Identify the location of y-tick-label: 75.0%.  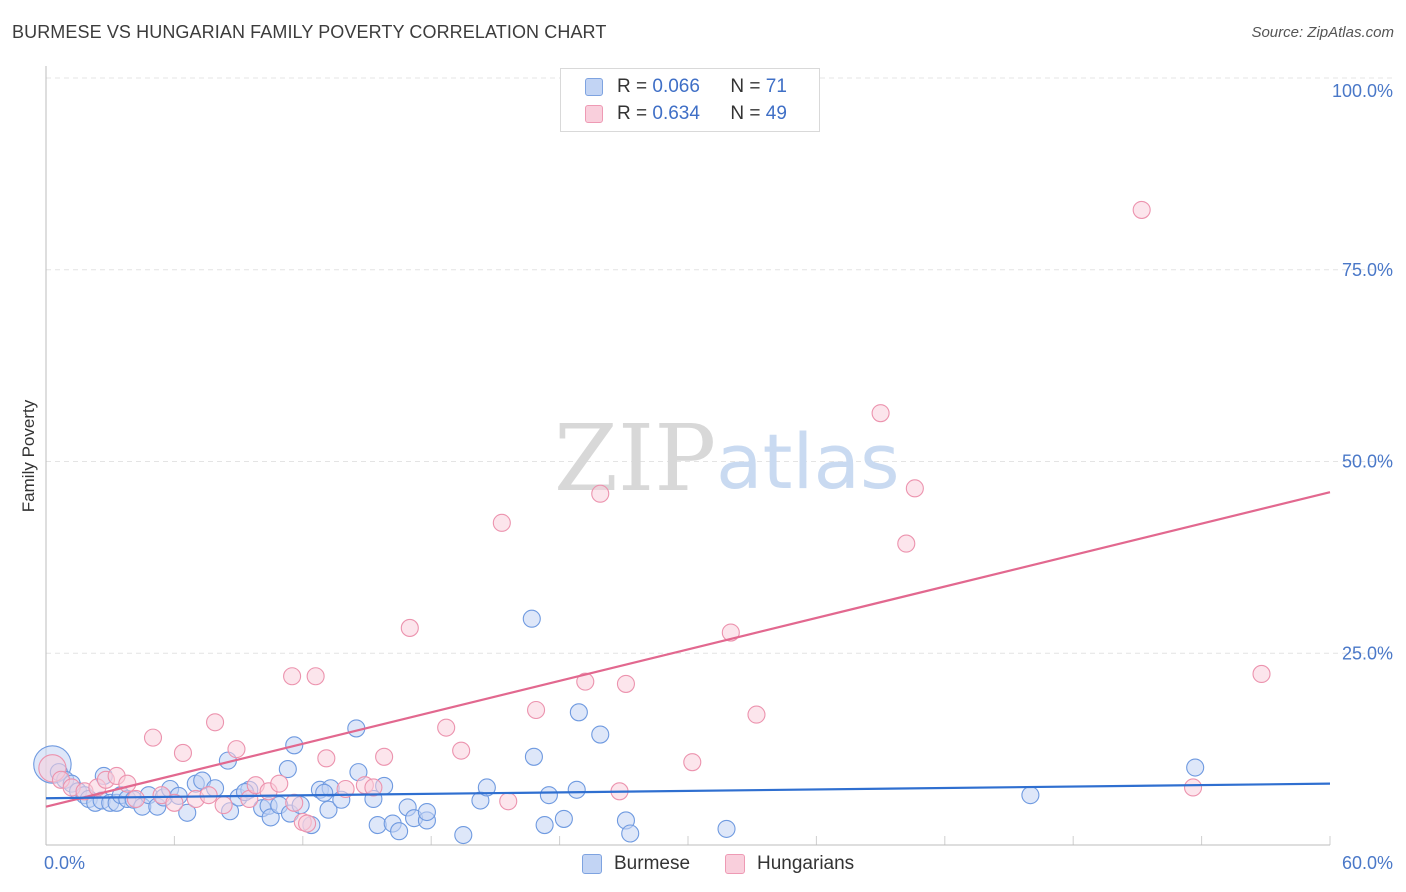
(1367, 270).